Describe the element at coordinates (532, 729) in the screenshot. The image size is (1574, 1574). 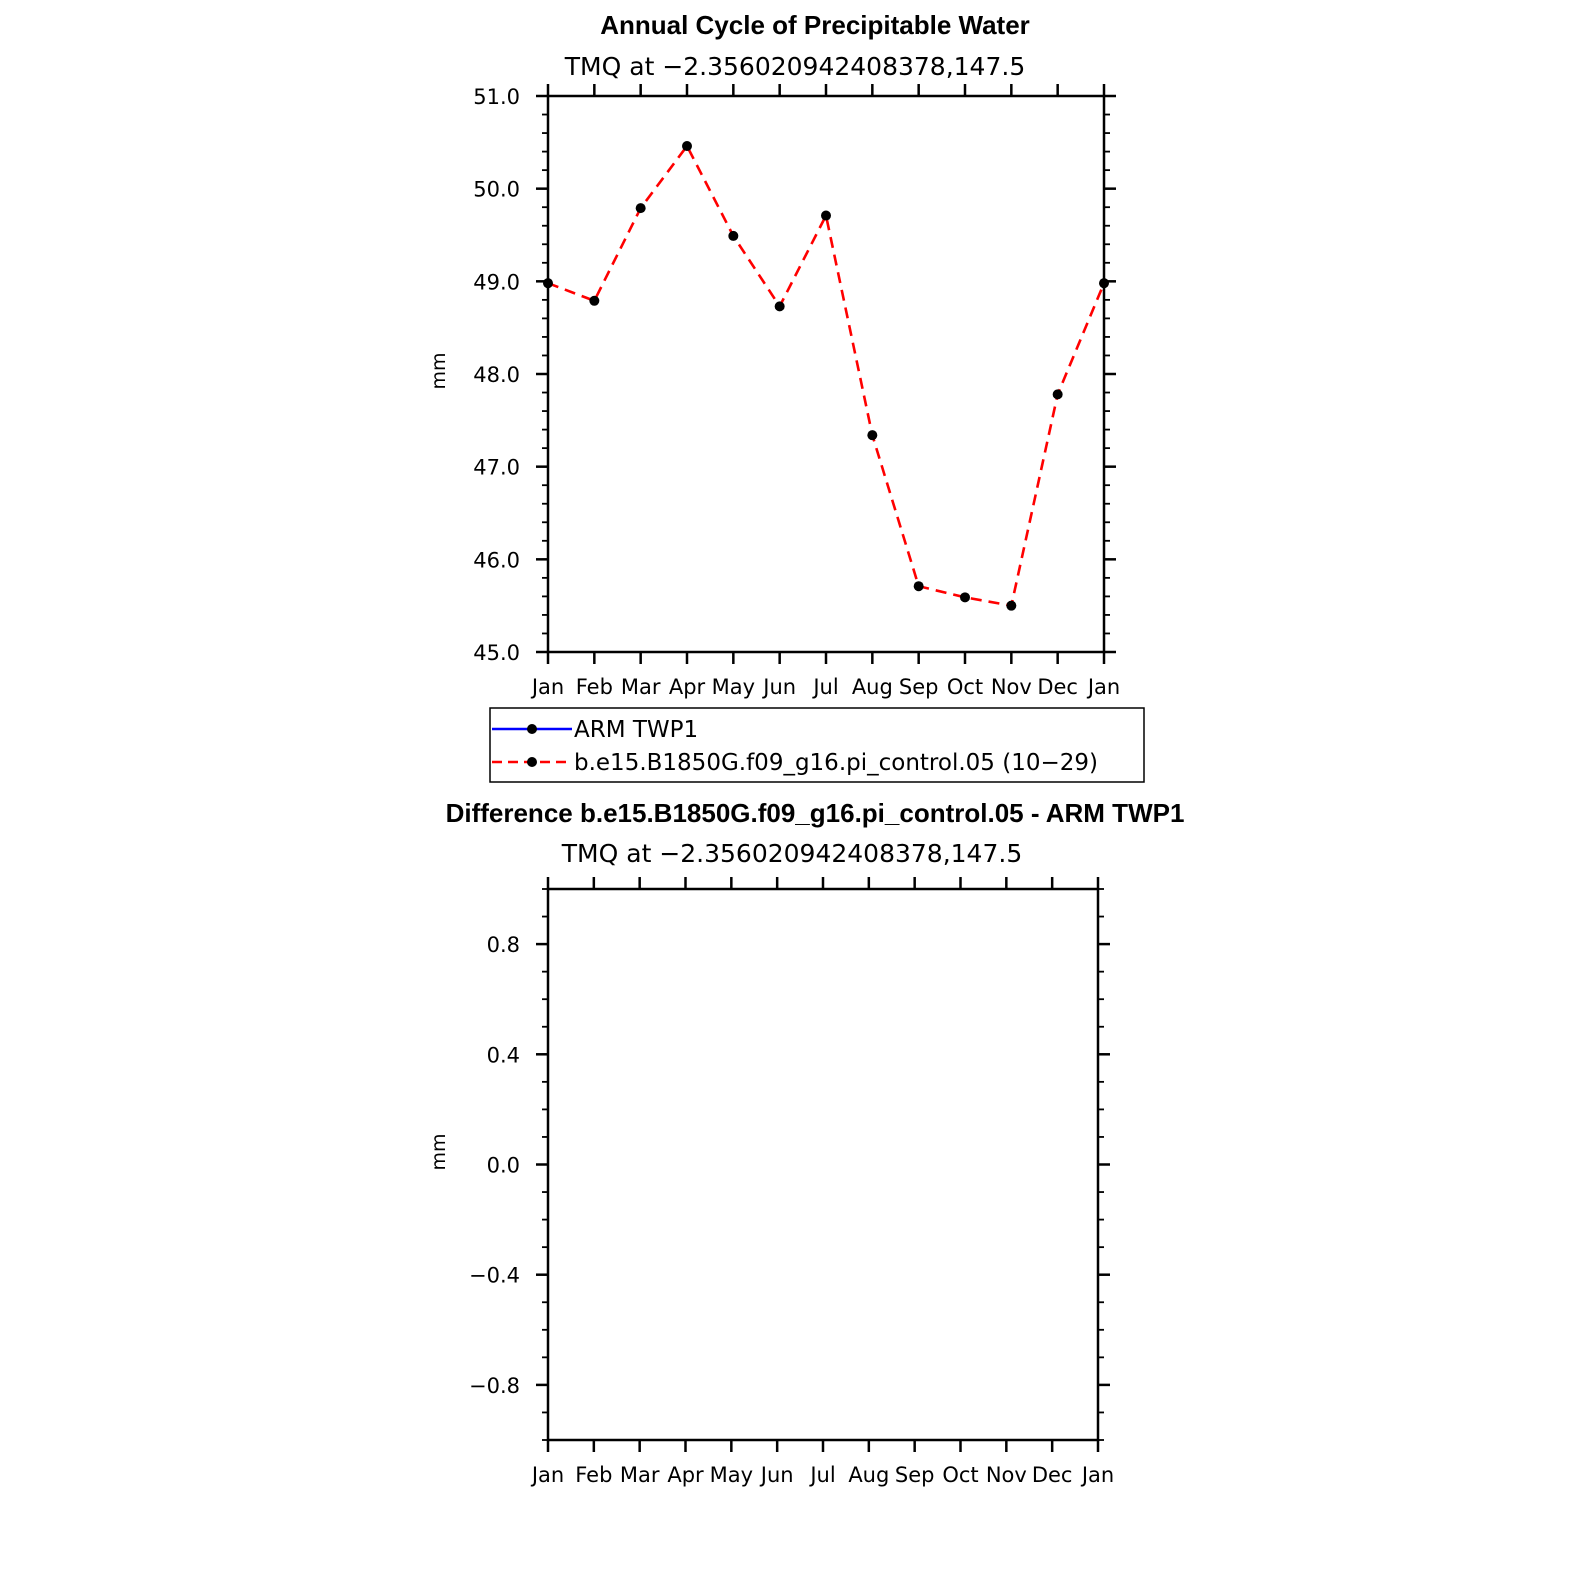
I see `legend-marker-arm-twp1` at that location.